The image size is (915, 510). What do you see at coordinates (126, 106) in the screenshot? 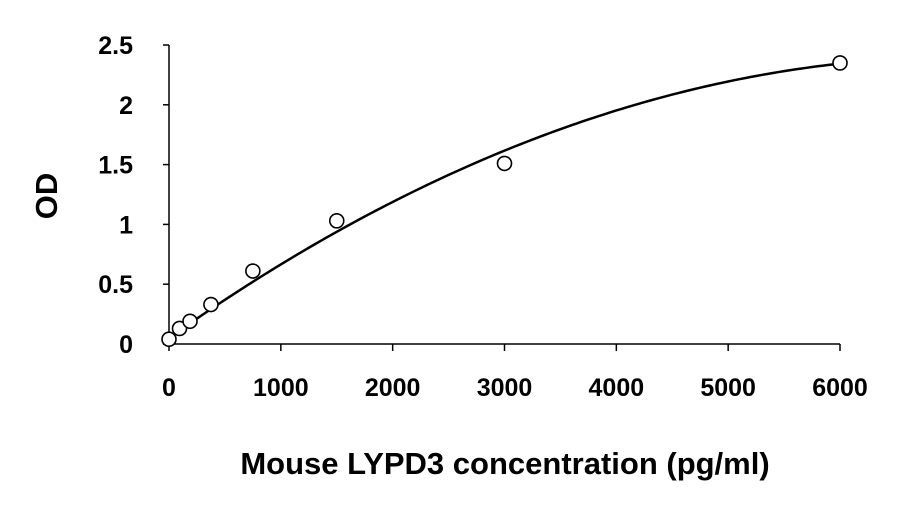
I see `y-tick-label: 2` at bounding box center [126, 106].